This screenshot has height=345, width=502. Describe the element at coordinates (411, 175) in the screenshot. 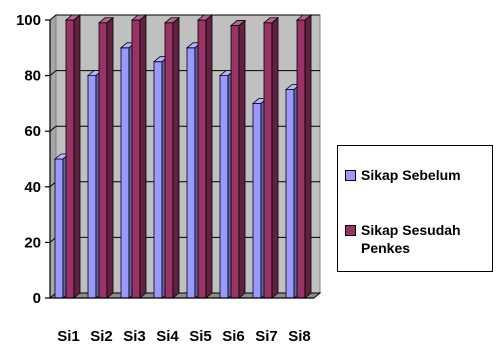

I see `legend-label-series-1: Sikap Sebelum` at that location.